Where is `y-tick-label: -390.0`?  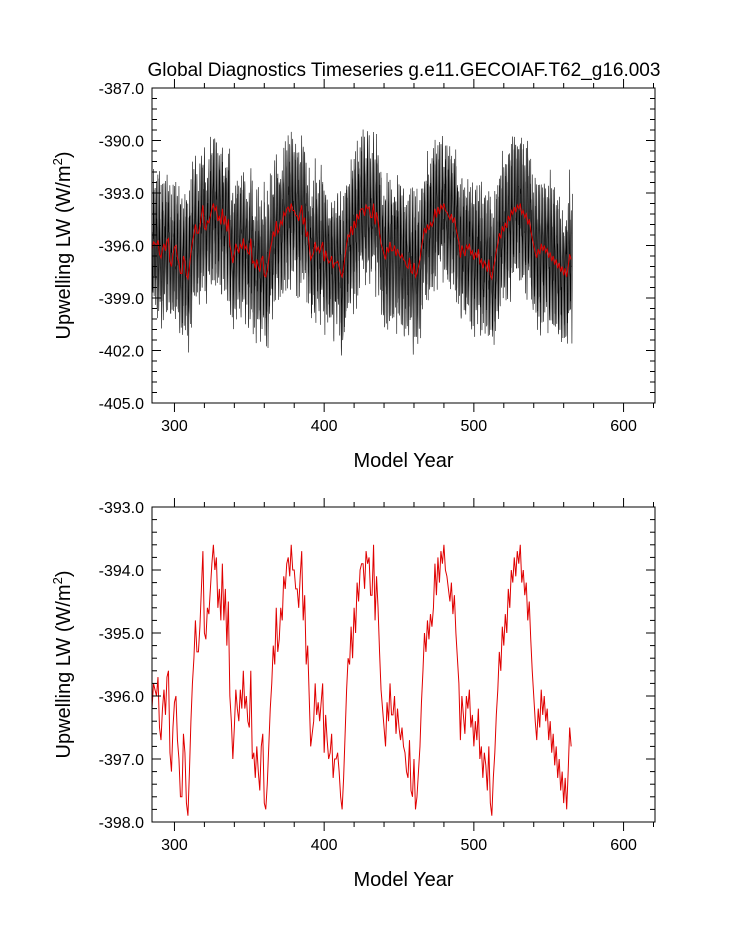 y-tick-label: -390.0 is located at coordinates (121, 142).